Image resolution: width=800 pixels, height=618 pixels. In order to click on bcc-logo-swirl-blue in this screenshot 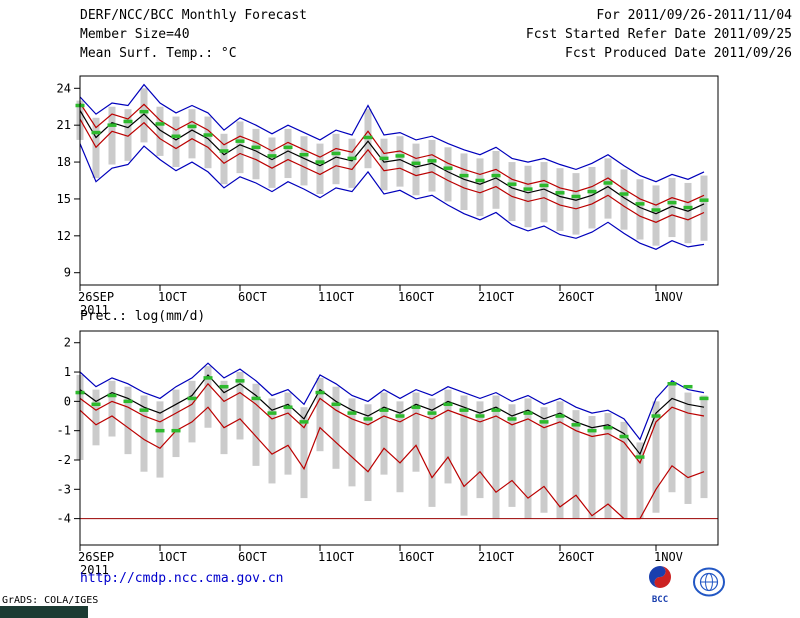, I will do `click(657, 577)`.